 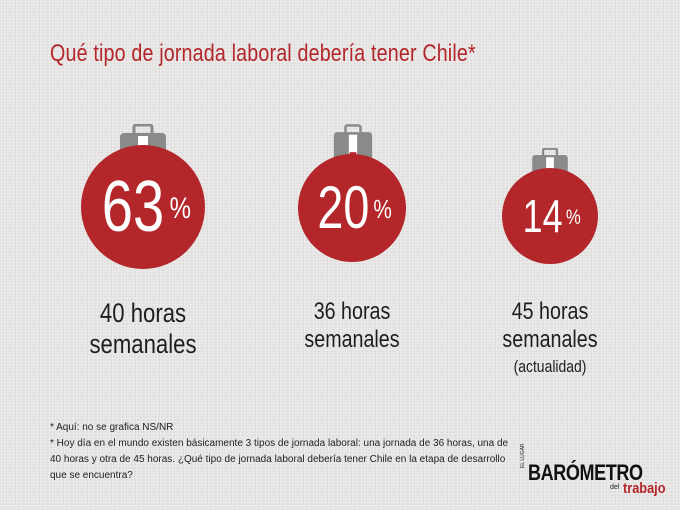 What do you see at coordinates (550, 367) in the screenshot?
I see `stat-label-line3: (actualidad)` at bounding box center [550, 367].